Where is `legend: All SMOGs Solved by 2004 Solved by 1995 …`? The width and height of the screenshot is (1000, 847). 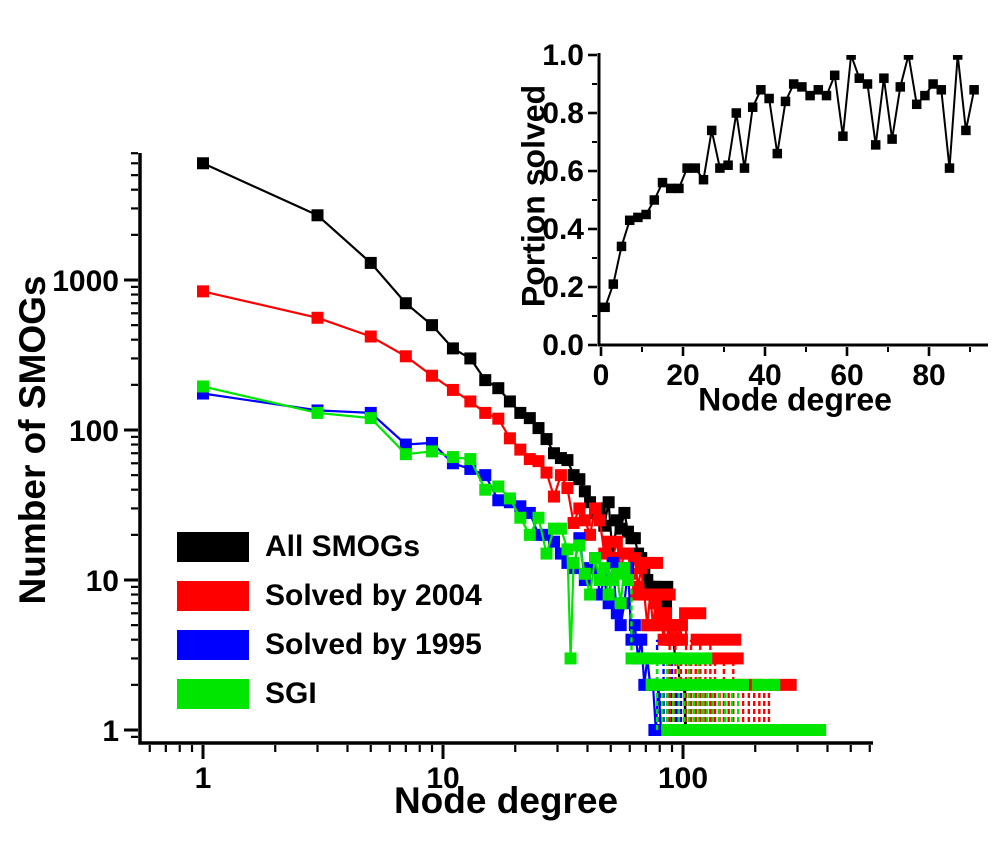 legend: All SMOGs Solved by 2004 Solved by 1995 … is located at coordinates (329, 620).